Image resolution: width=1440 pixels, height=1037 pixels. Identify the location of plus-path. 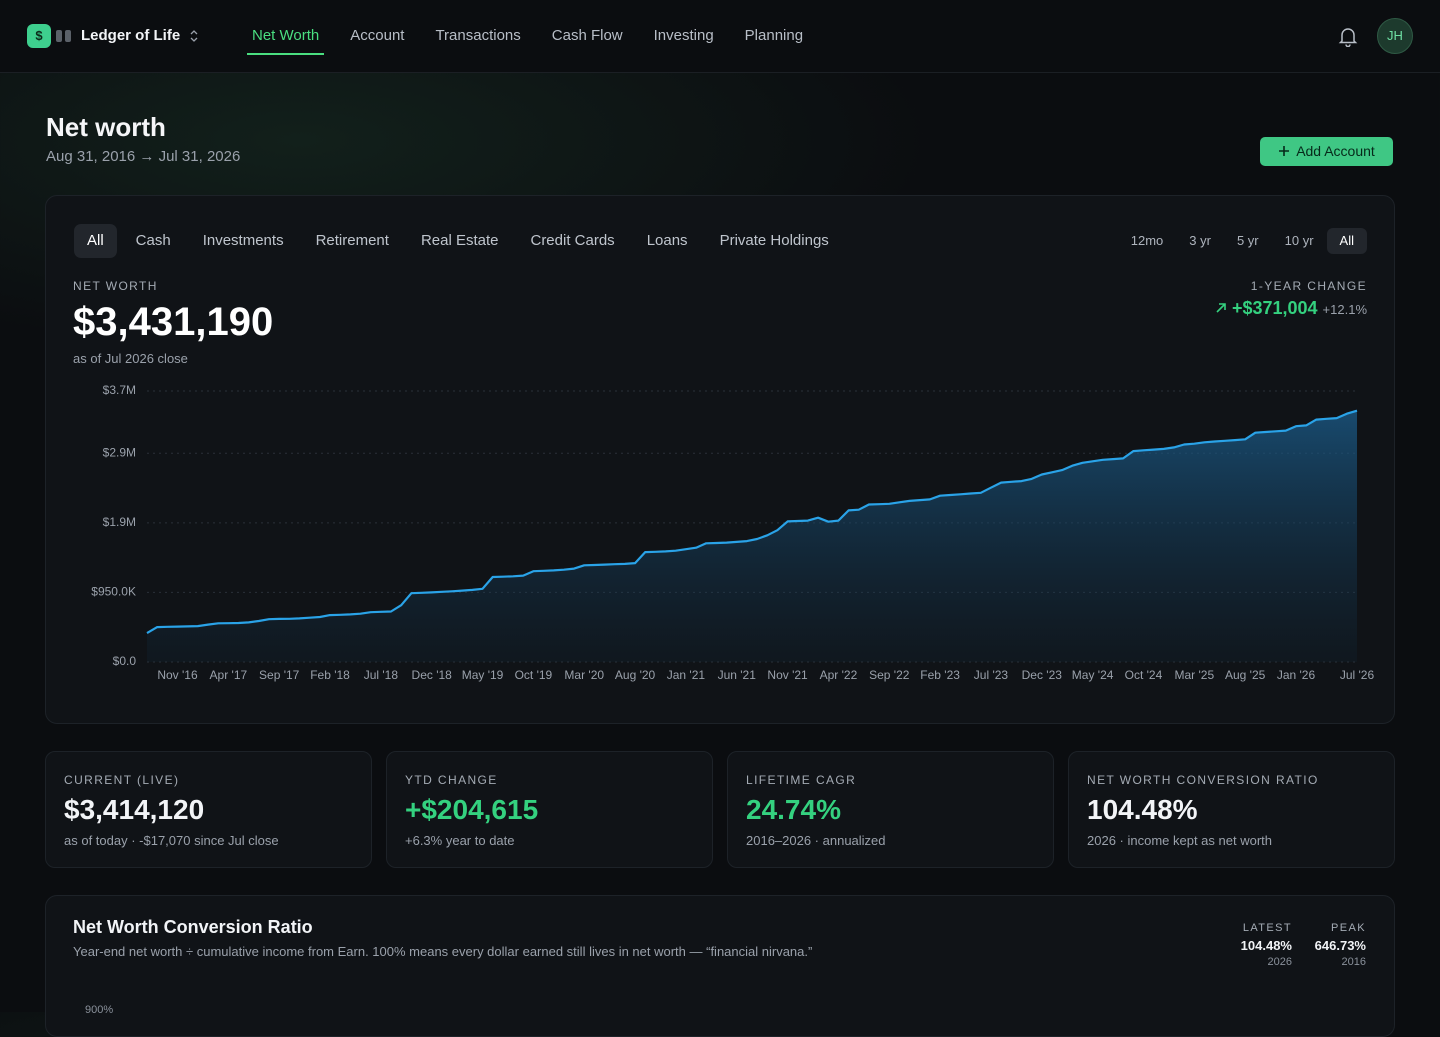
(1284, 151).